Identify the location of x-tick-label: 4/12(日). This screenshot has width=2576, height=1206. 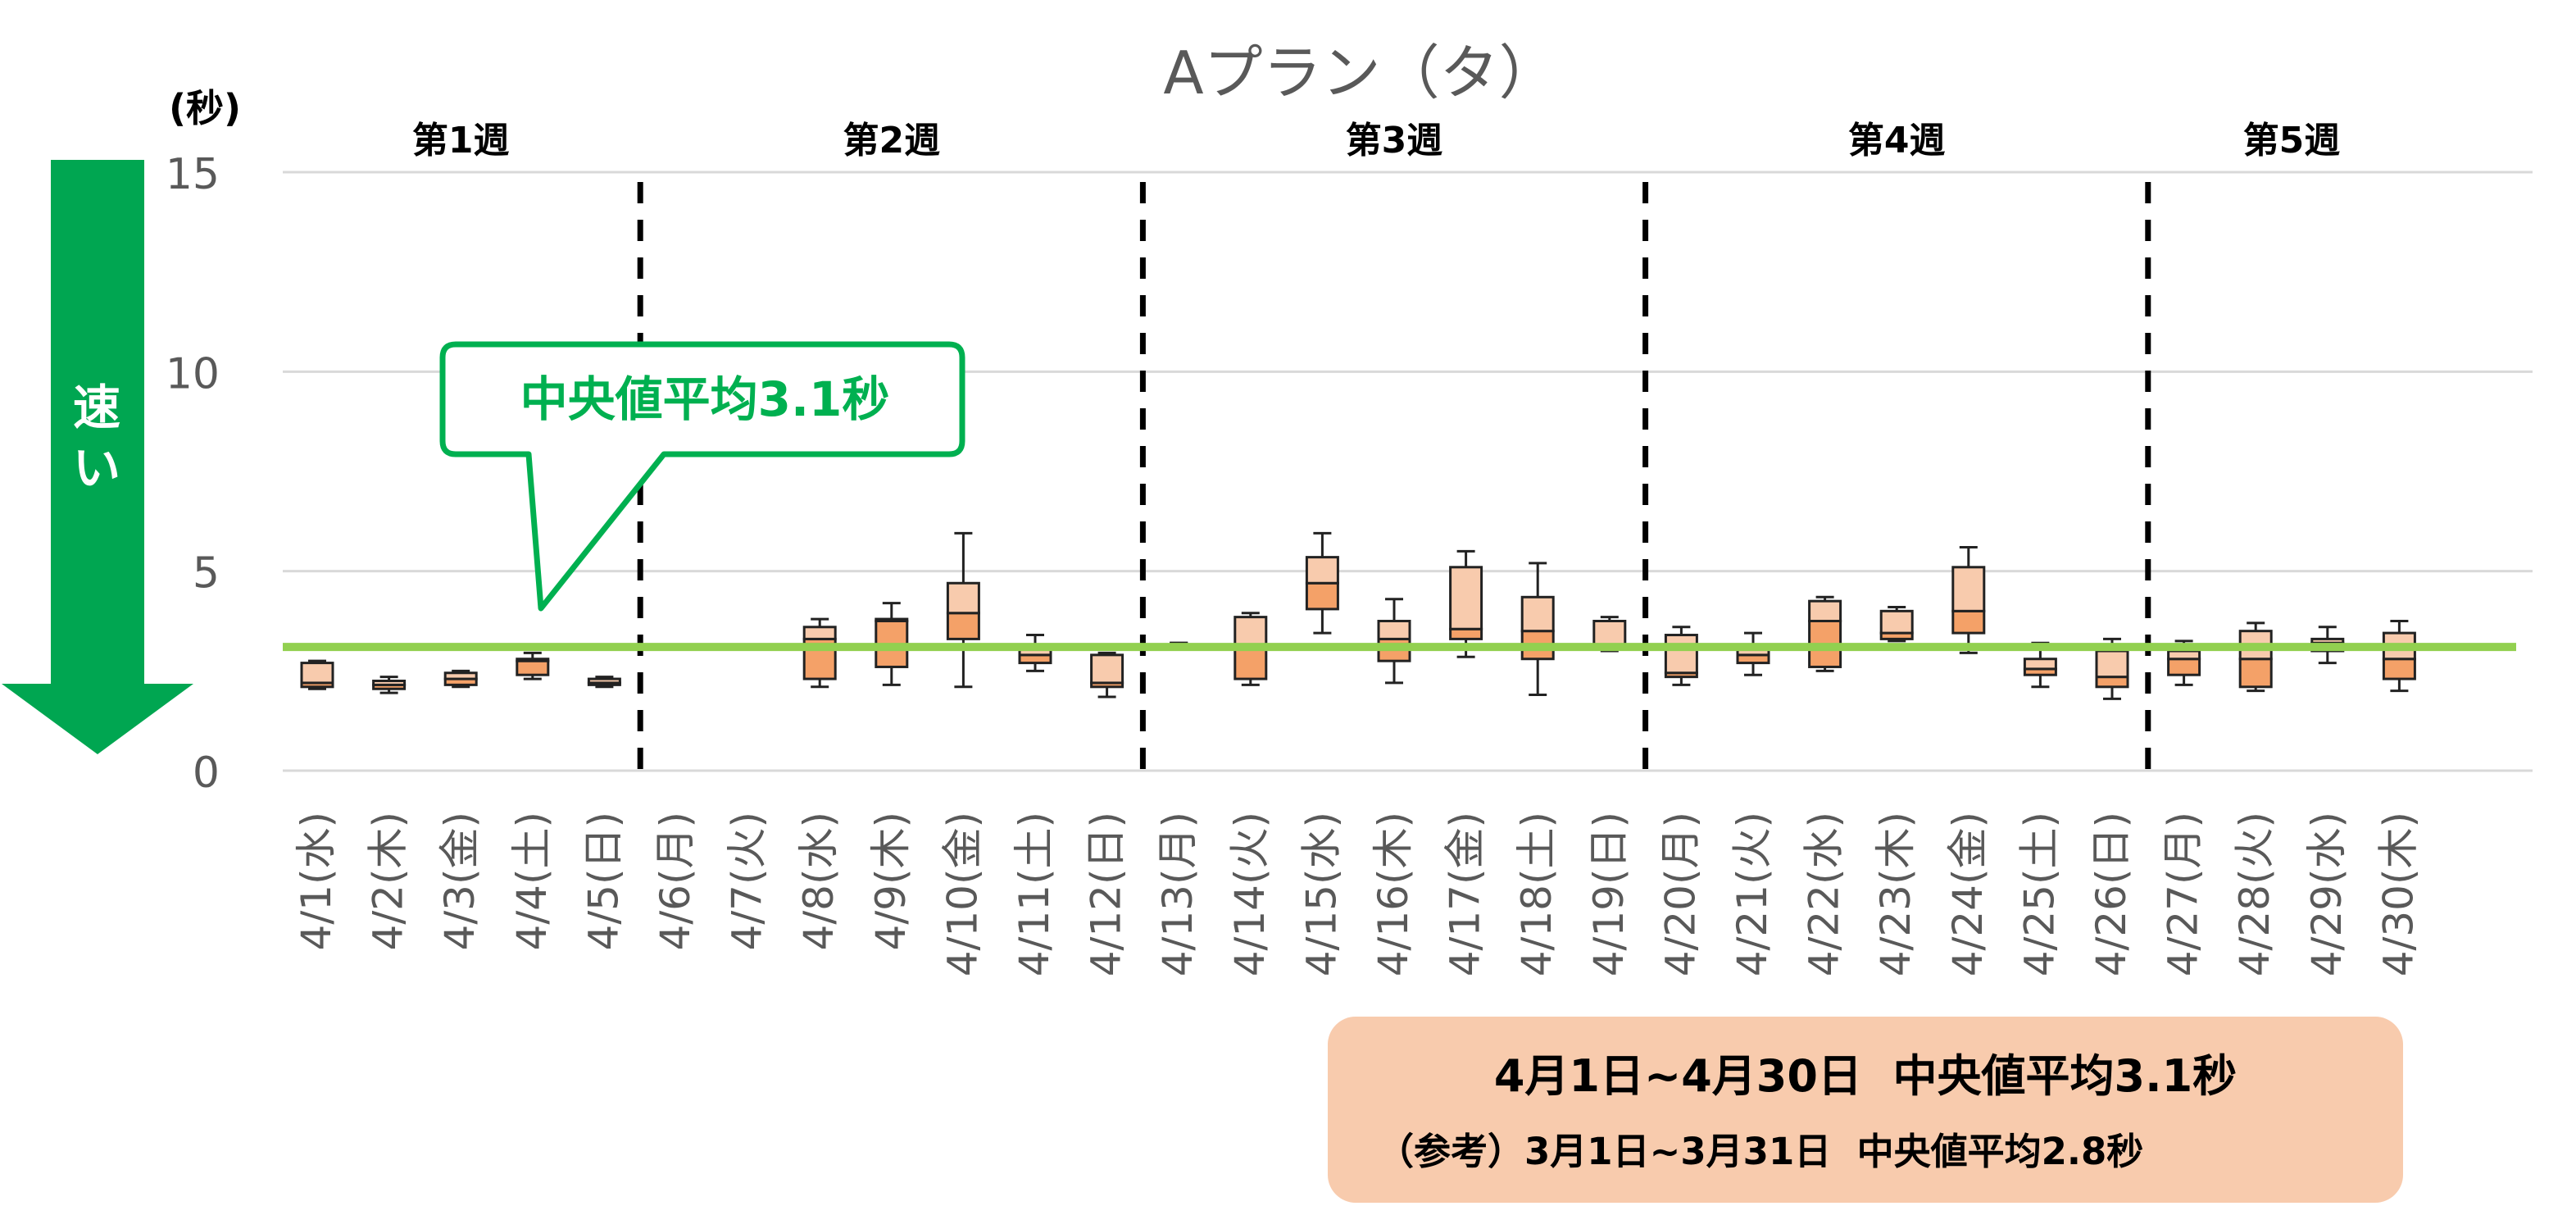
(1106, 894).